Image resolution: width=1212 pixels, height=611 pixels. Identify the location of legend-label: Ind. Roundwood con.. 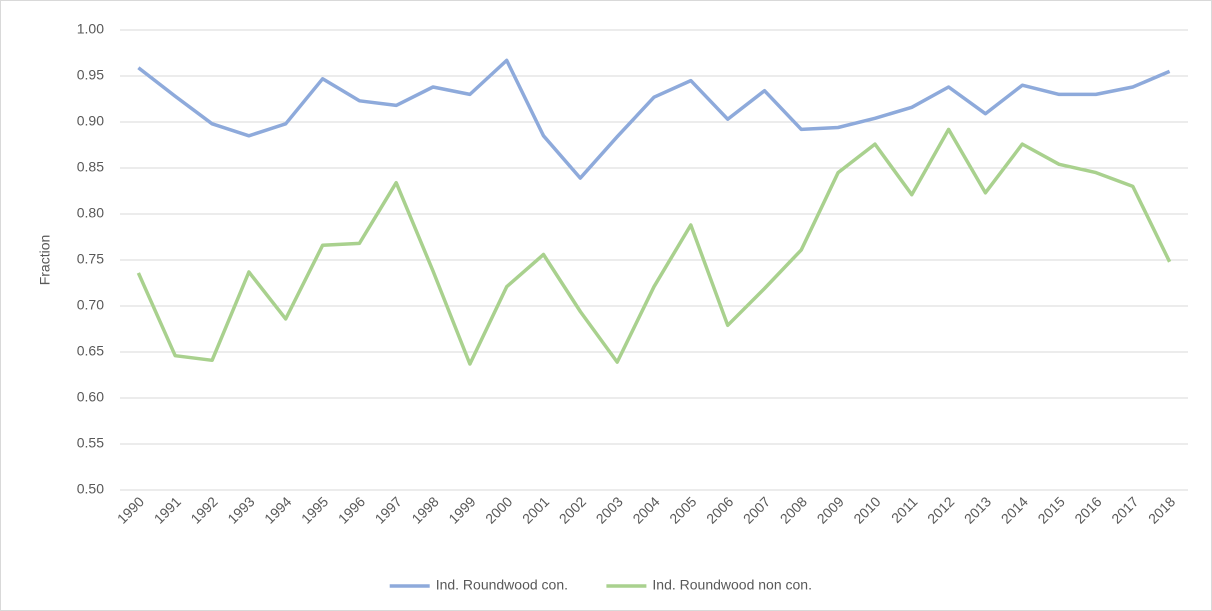
(502, 585).